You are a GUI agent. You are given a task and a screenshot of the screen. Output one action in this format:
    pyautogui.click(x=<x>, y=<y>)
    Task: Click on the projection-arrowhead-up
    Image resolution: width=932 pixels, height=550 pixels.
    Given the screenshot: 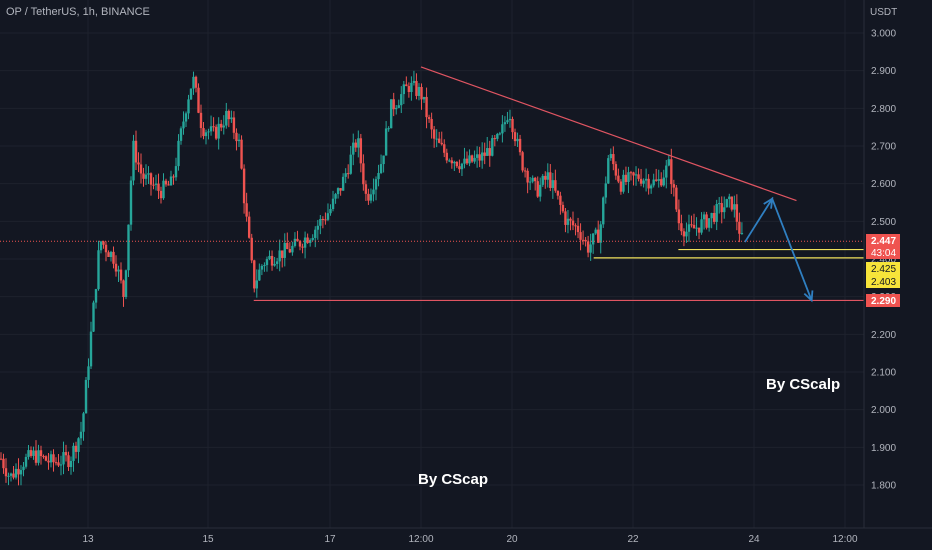 What is the action you would take?
    pyautogui.click(x=768, y=202)
    